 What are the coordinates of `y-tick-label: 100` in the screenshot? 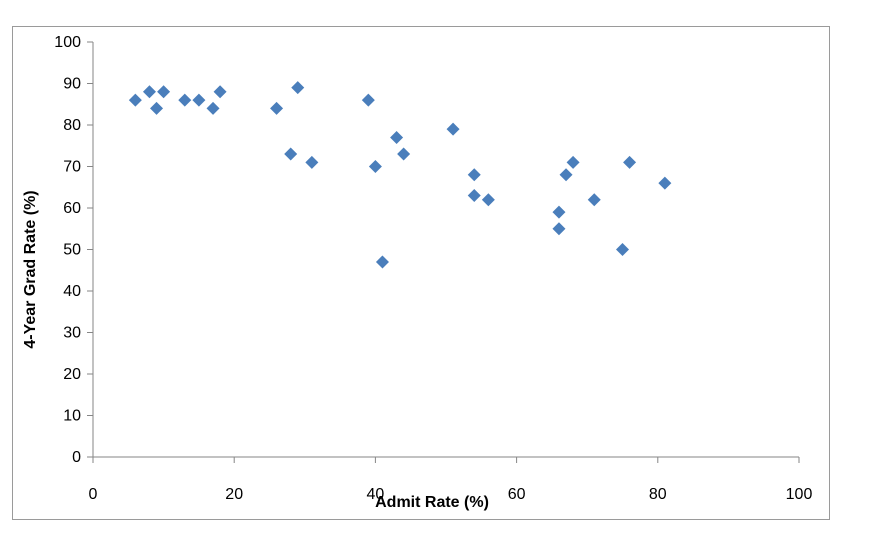 It's located at (67, 42).